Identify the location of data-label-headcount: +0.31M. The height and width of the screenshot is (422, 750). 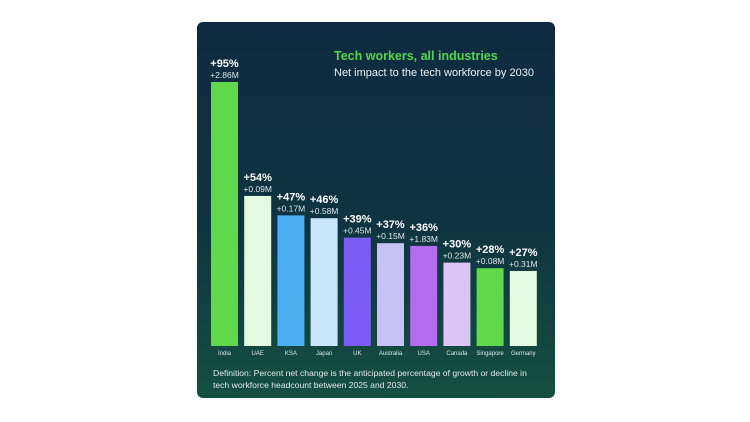
(523, 264).